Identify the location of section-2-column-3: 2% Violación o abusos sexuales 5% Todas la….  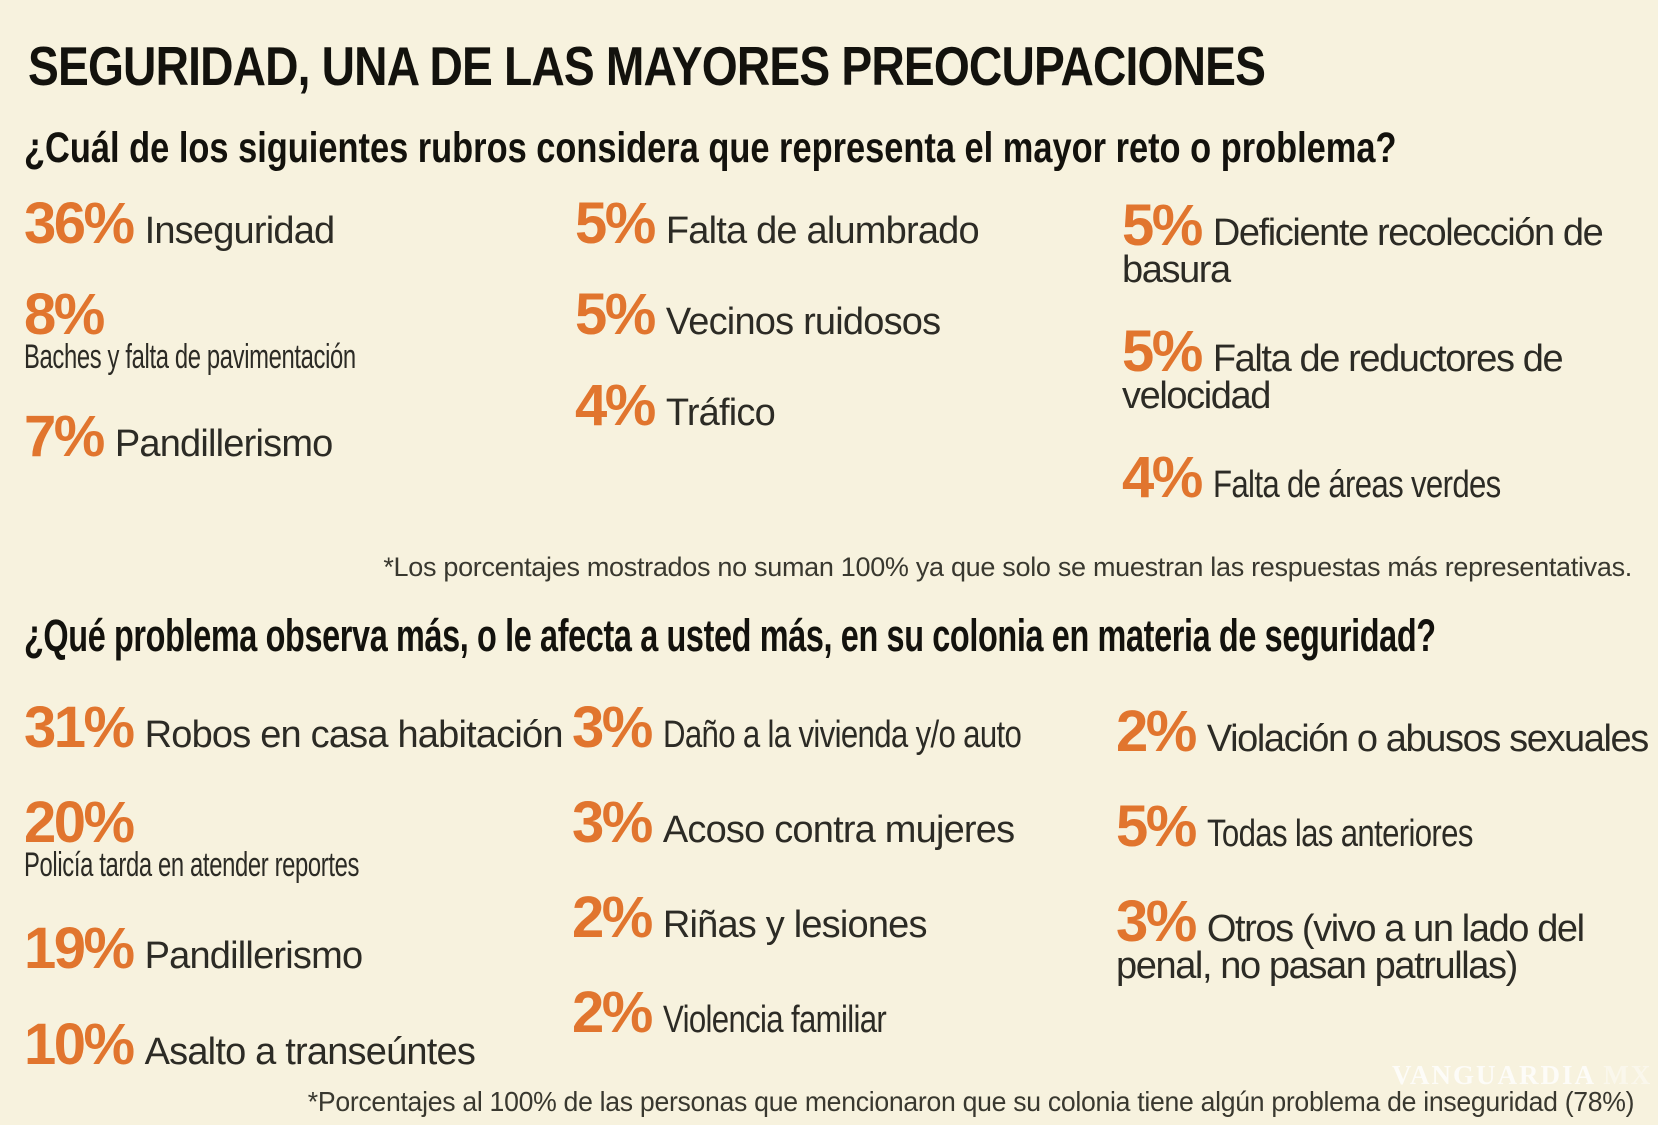
(1387, 863).